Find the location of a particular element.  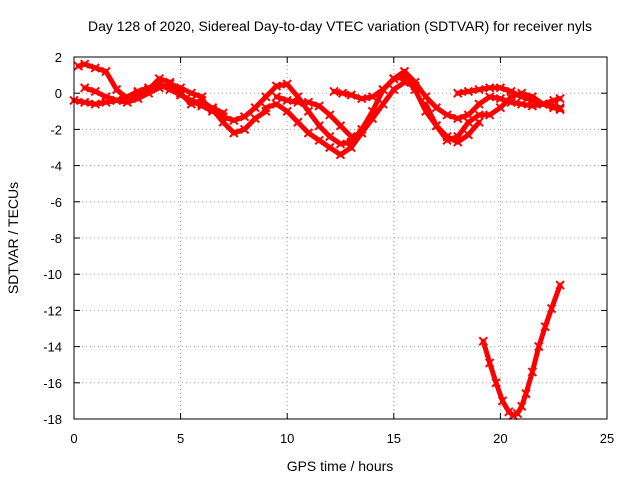

y-tick-label: 0 is located at coordinates (58, 93).